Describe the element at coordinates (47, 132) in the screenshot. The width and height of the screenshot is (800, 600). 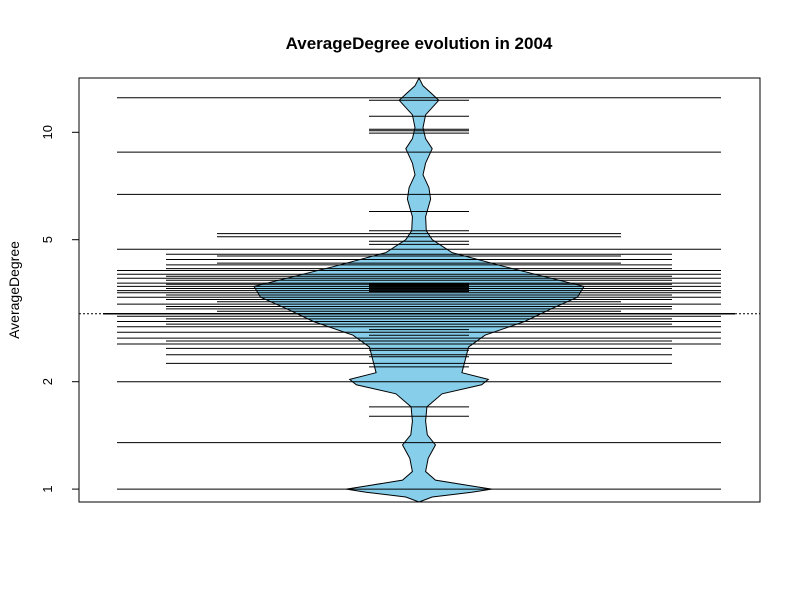
I see `y-tick-label: 10` at that location.